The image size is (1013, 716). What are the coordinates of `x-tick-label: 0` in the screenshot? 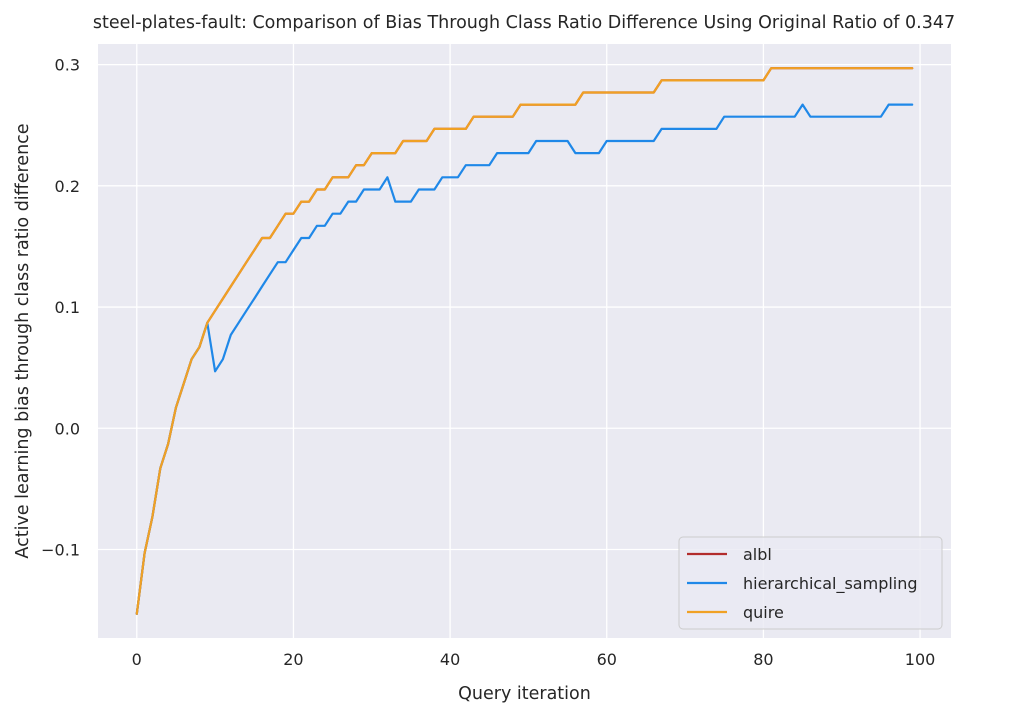 It's located at (137, 659).